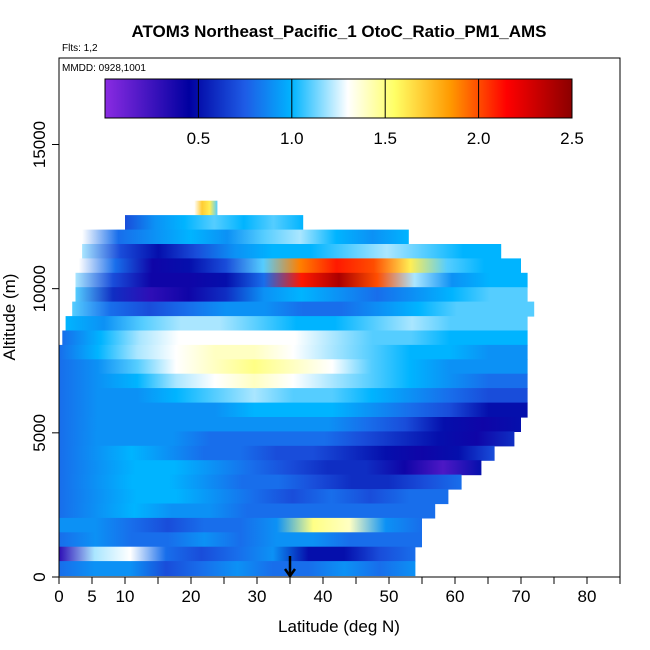 Image resolution: width=650 pixels, height=650 pixels. What do you see at coordinates (290, 573) in the screenshot?
I see `marker-arrow-head` at bounding box center [290, 573].